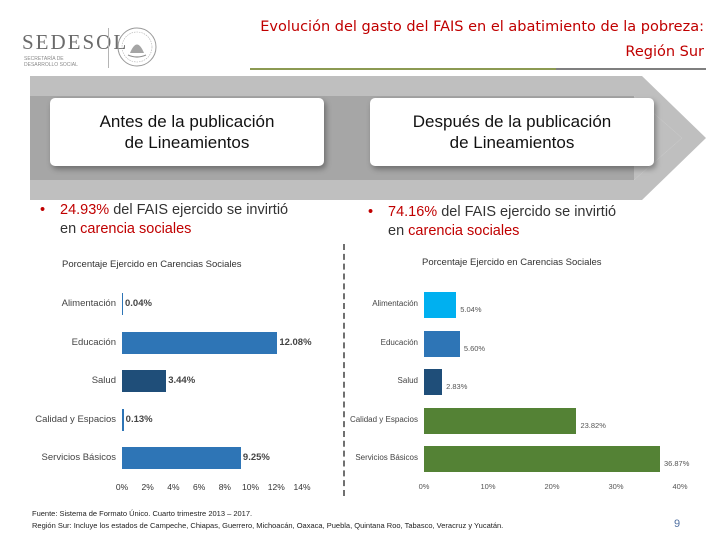 The width and height of the screenshot is (720, 540). Describe the element at coordinates (413, 212) in the screenshot. I see `after-bullet-percent: 74.16%` at that location.